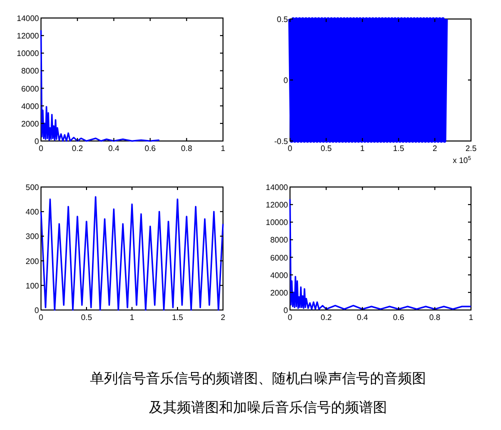 The width and height of the screenshot is (501, 430). Describe the element at coordinates (461, 160) in the screenshot. I see `text: x 10$^{5}$` at that location.